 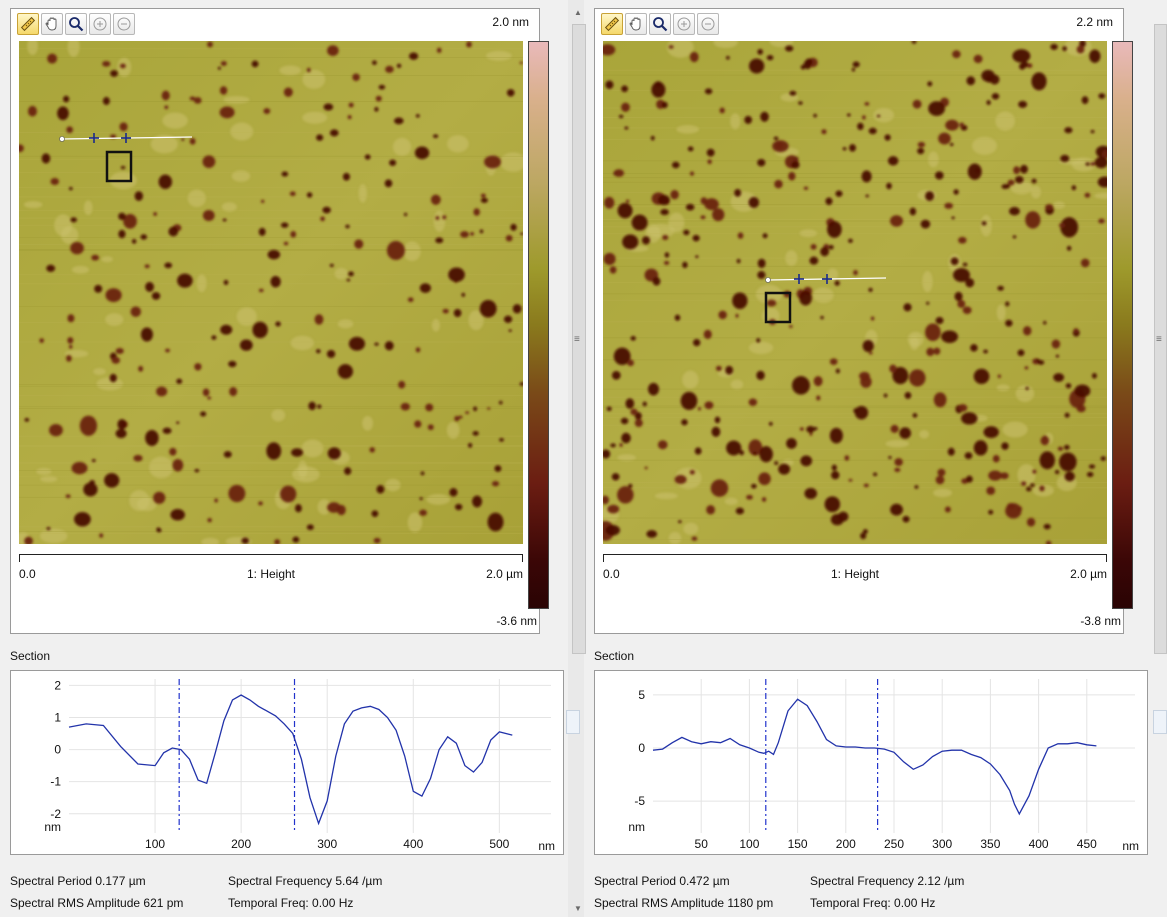 What do you see at coordinates (894, 844) in the screenshot?
I see `x-tick-label: 250` at bounding box center [894, 844].